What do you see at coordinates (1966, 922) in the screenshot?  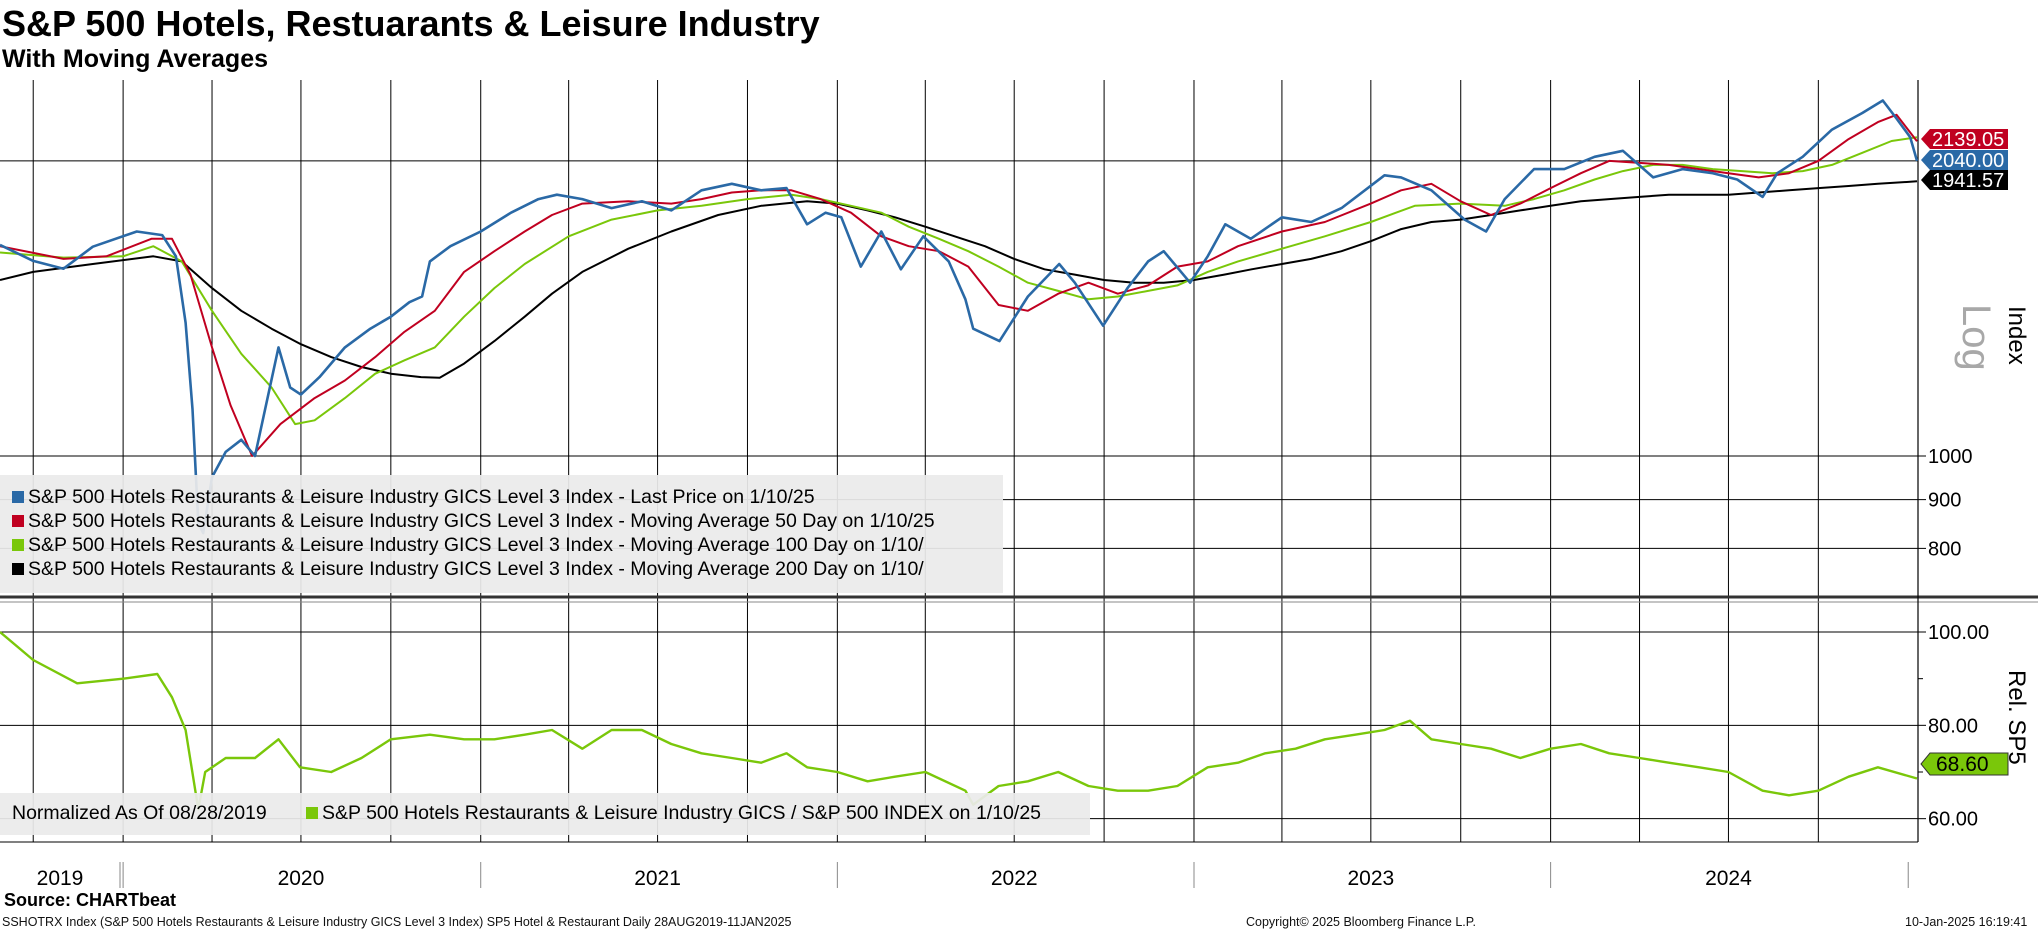 I see `timestamp: 10-Jan-2025 16:19:41` at bounding box center [1966, 922].